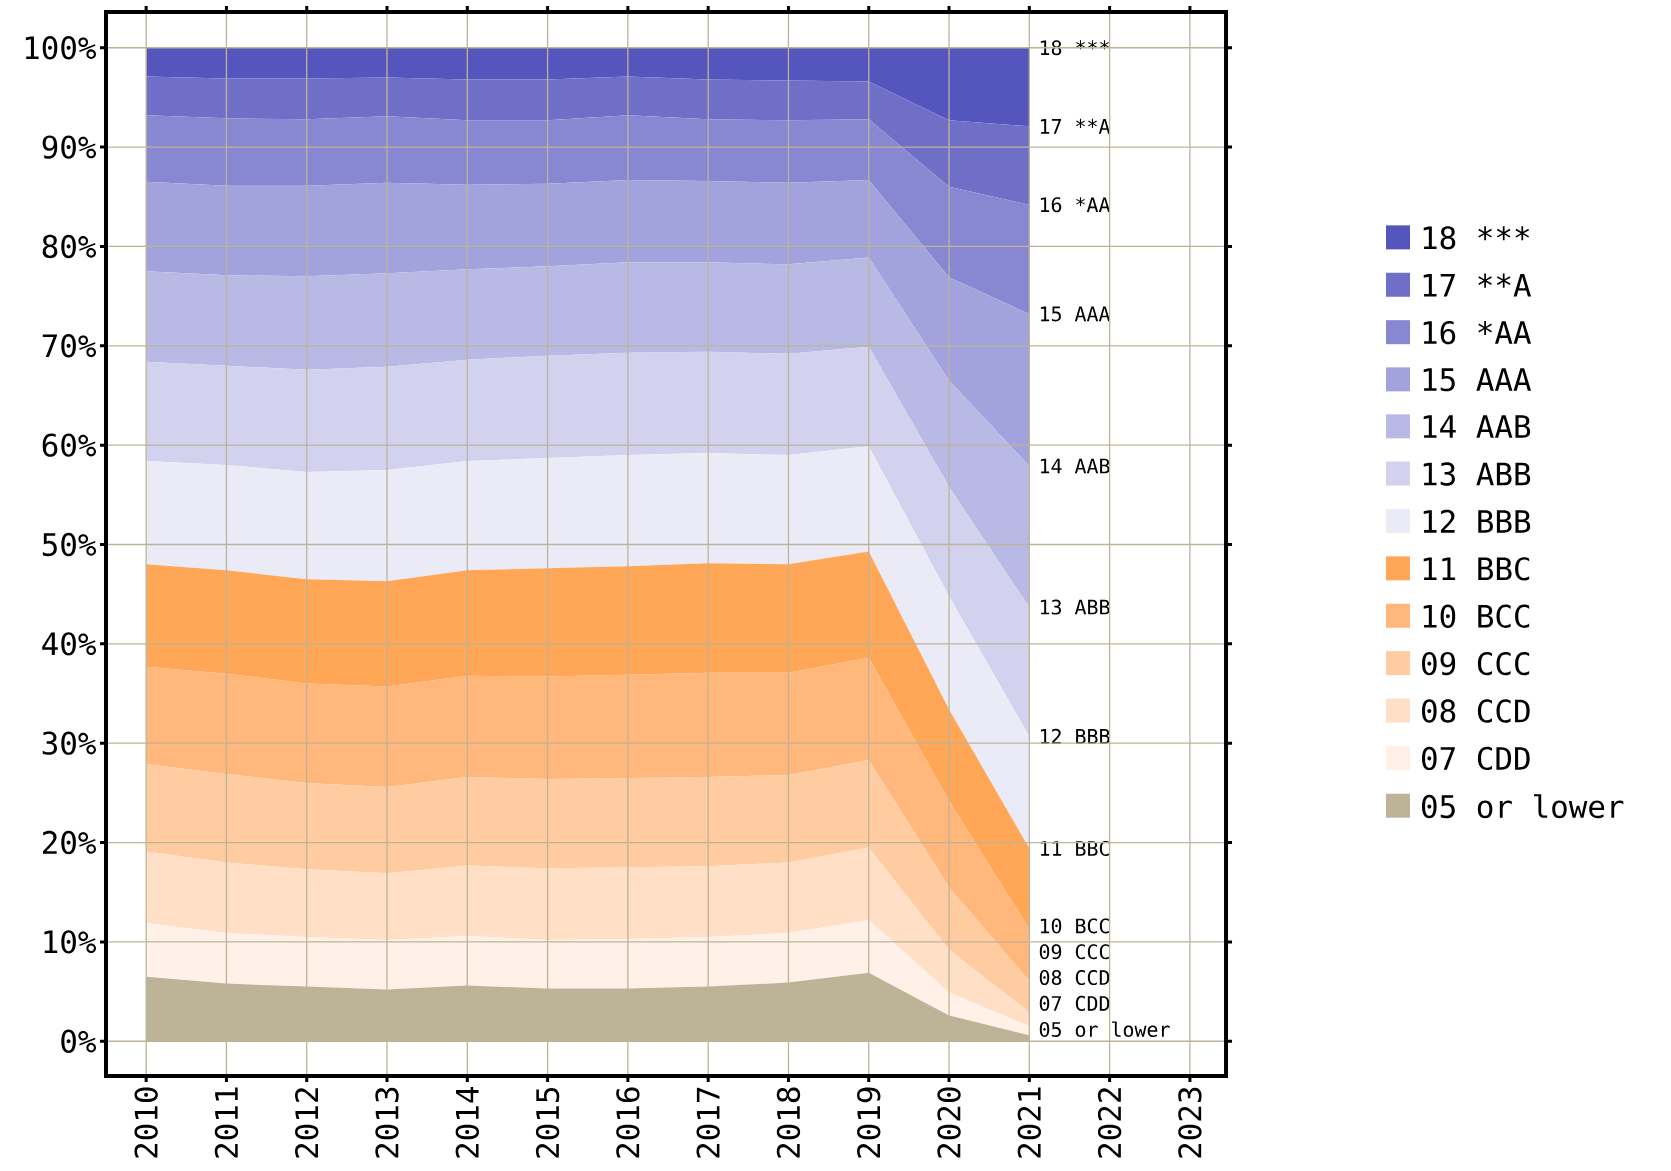 This screenshot has height=1171, width=1671. Describe the element at coordinates (1477, 285) in the screenshot. I see `legend-label: 17 **A` at that location.